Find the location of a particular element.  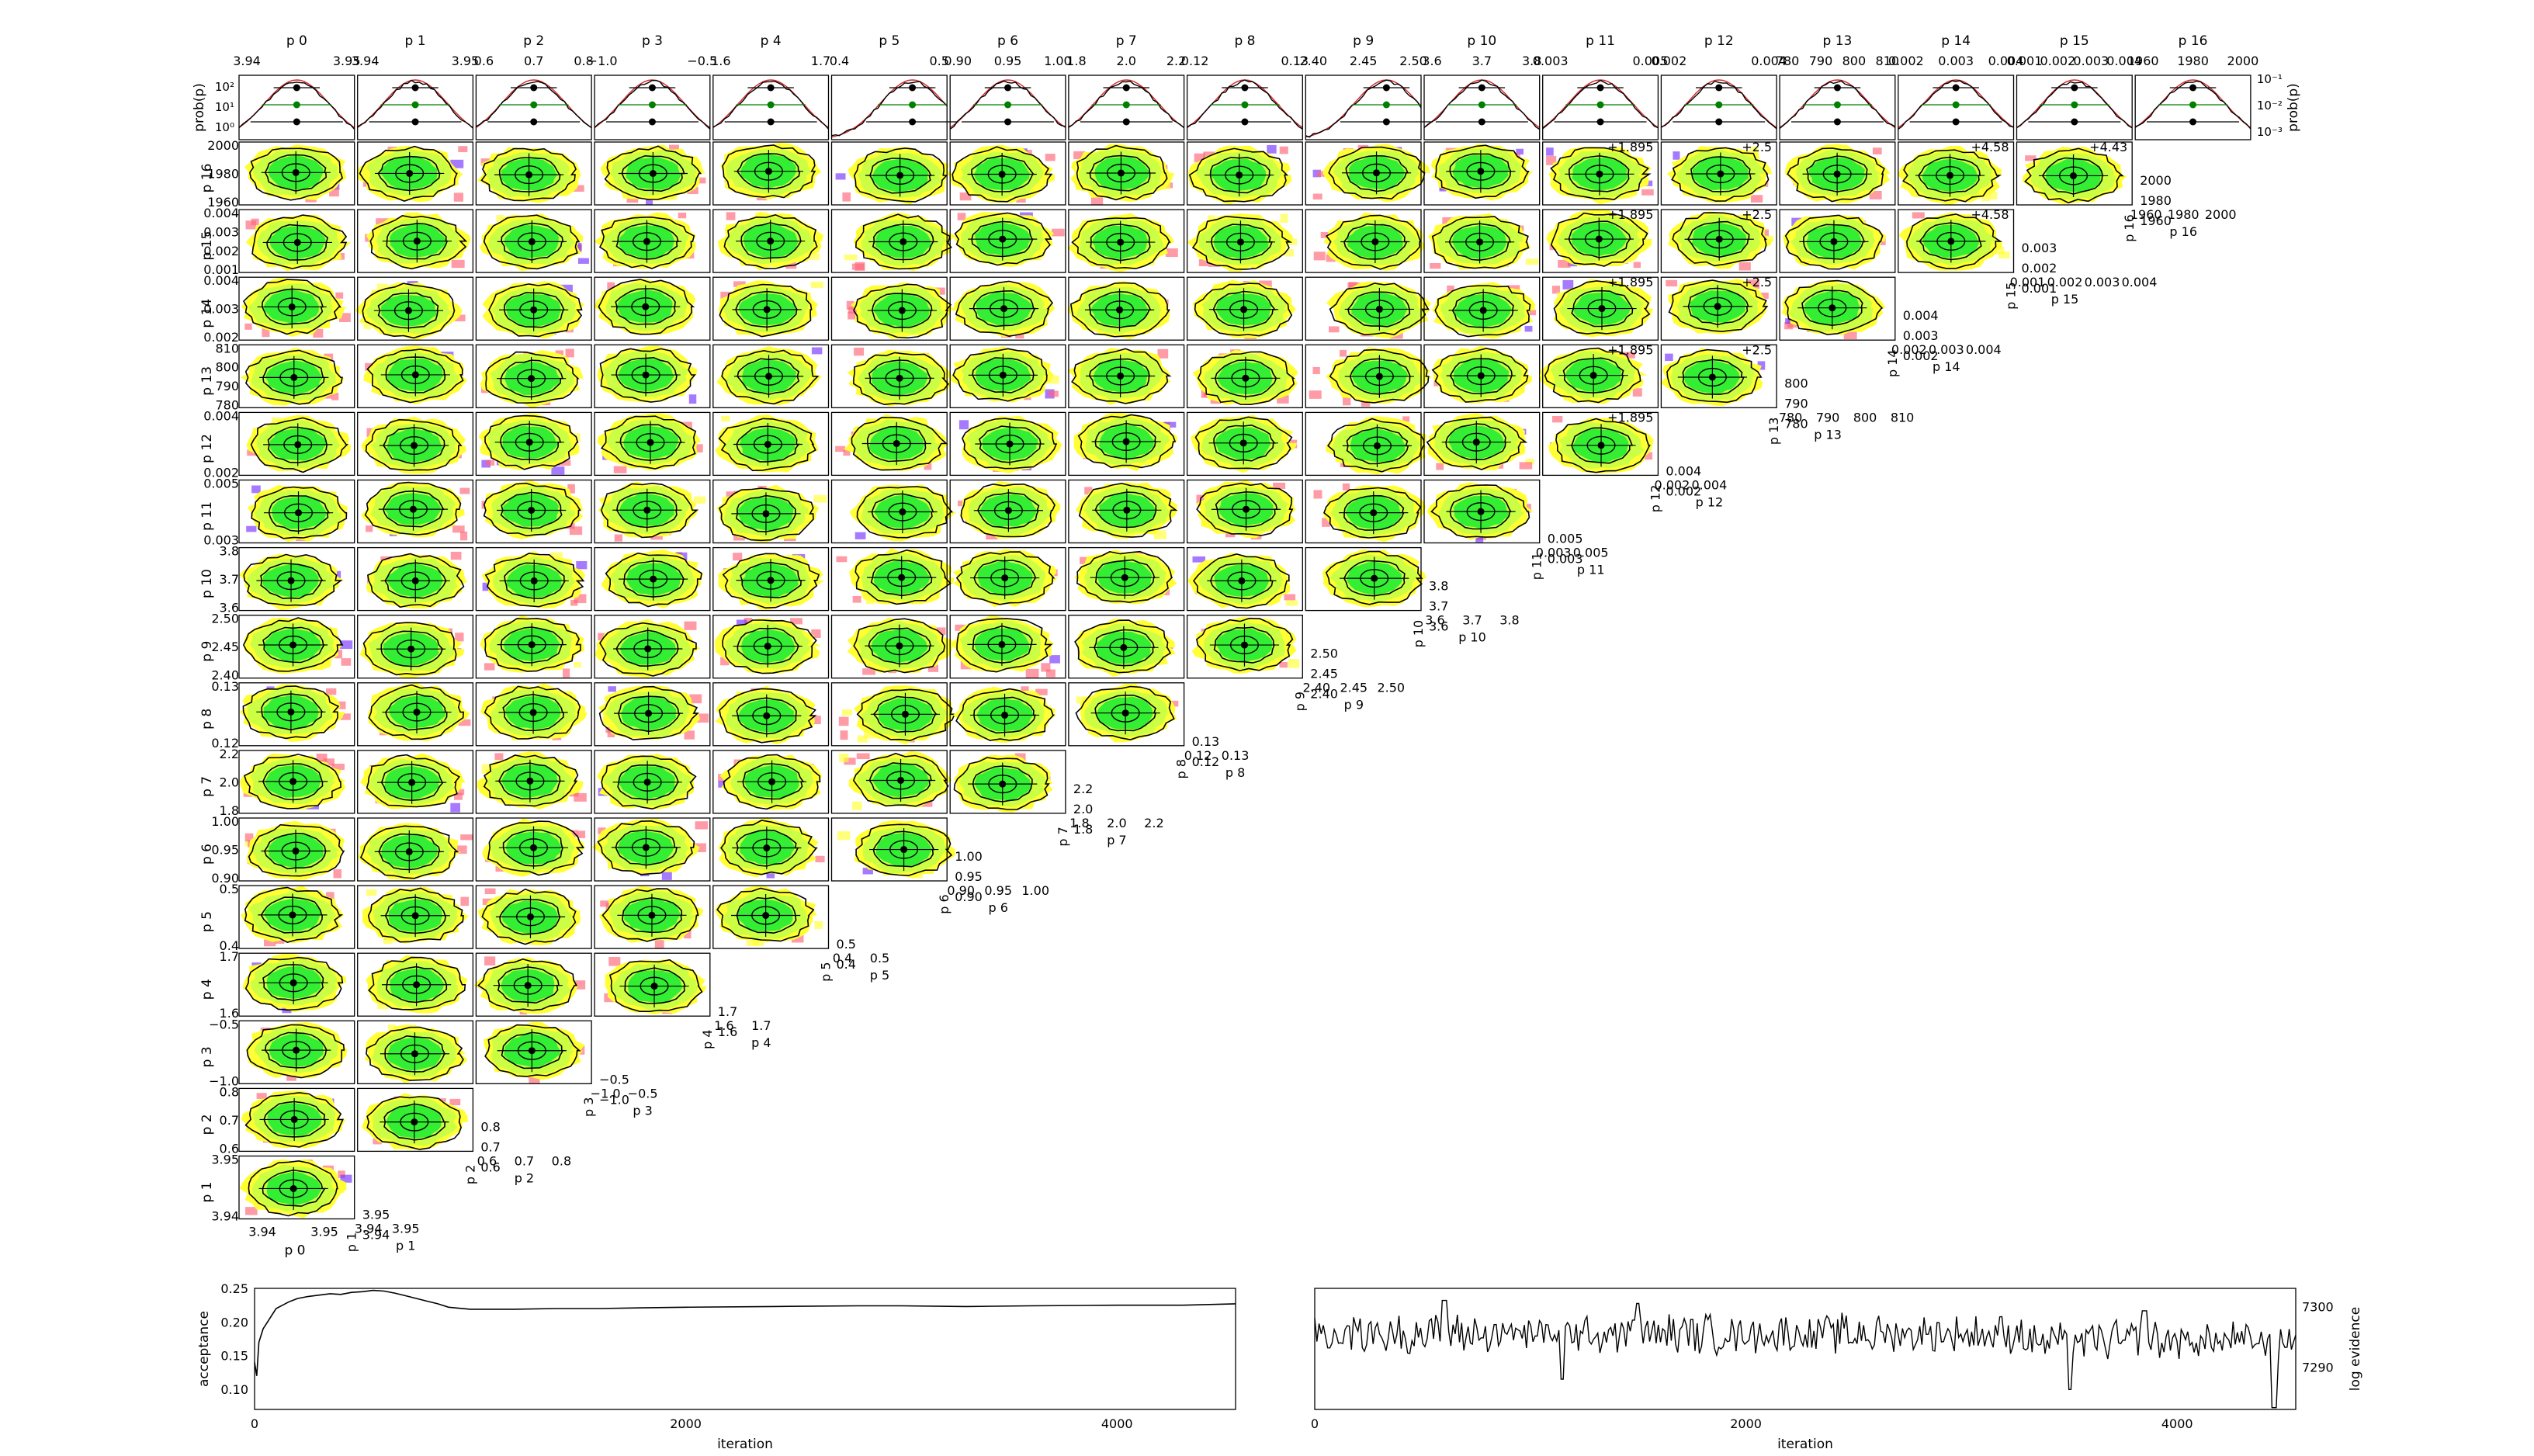

cell-p3-p14 is located at coordinates (652, 308).